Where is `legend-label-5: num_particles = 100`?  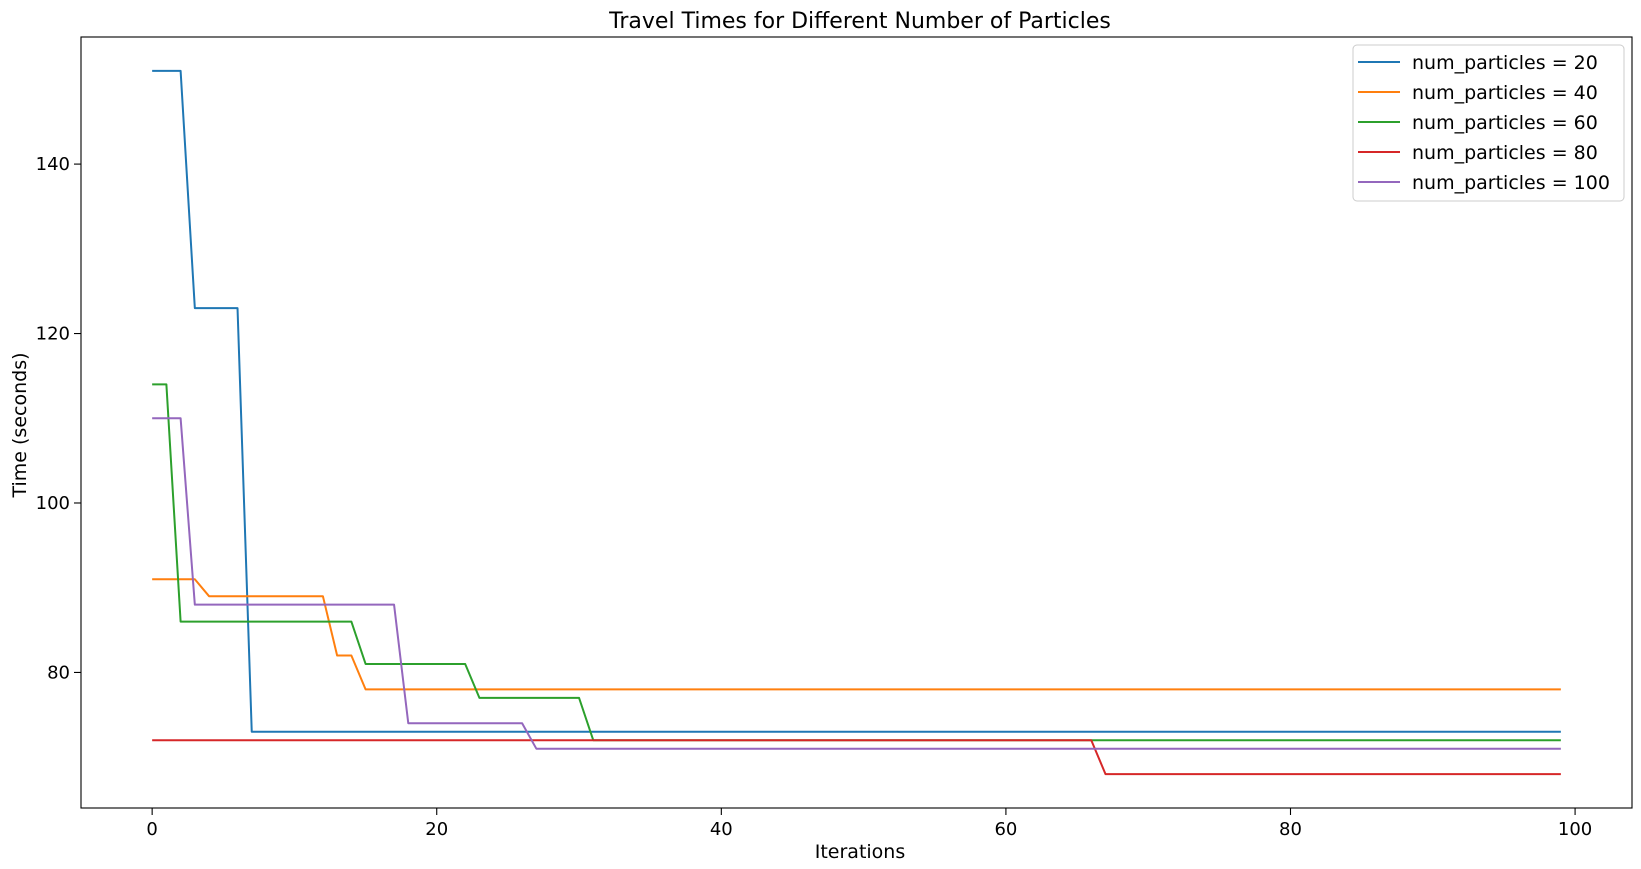 legend-label-5: num_particles = 100 is located at coordinates (1511, 183).